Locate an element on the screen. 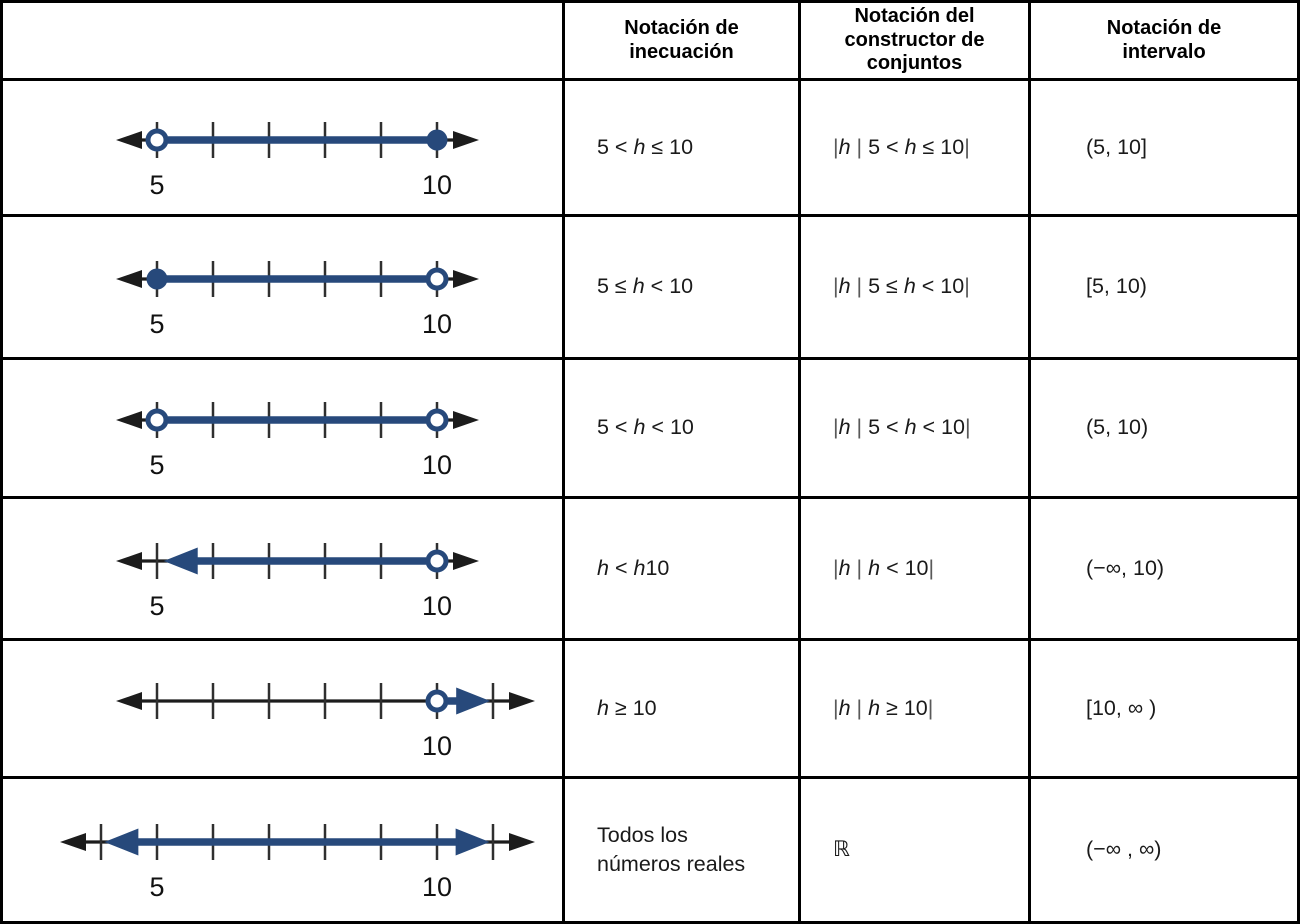 This screenshot has height=924, width=1300. set-builder-text: ℝ is located at coordinates (841, 849).